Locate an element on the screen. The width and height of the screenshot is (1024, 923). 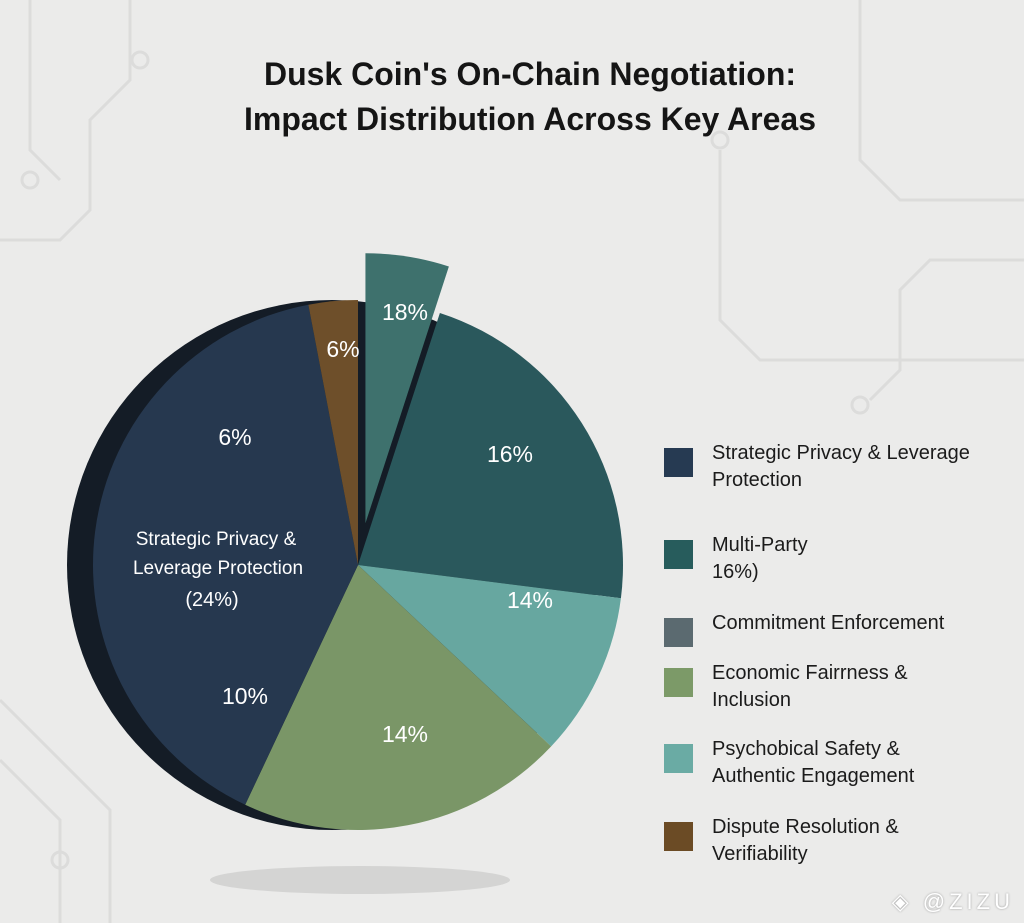
slice-label-1: 16% is located at coordinates (510, 454).